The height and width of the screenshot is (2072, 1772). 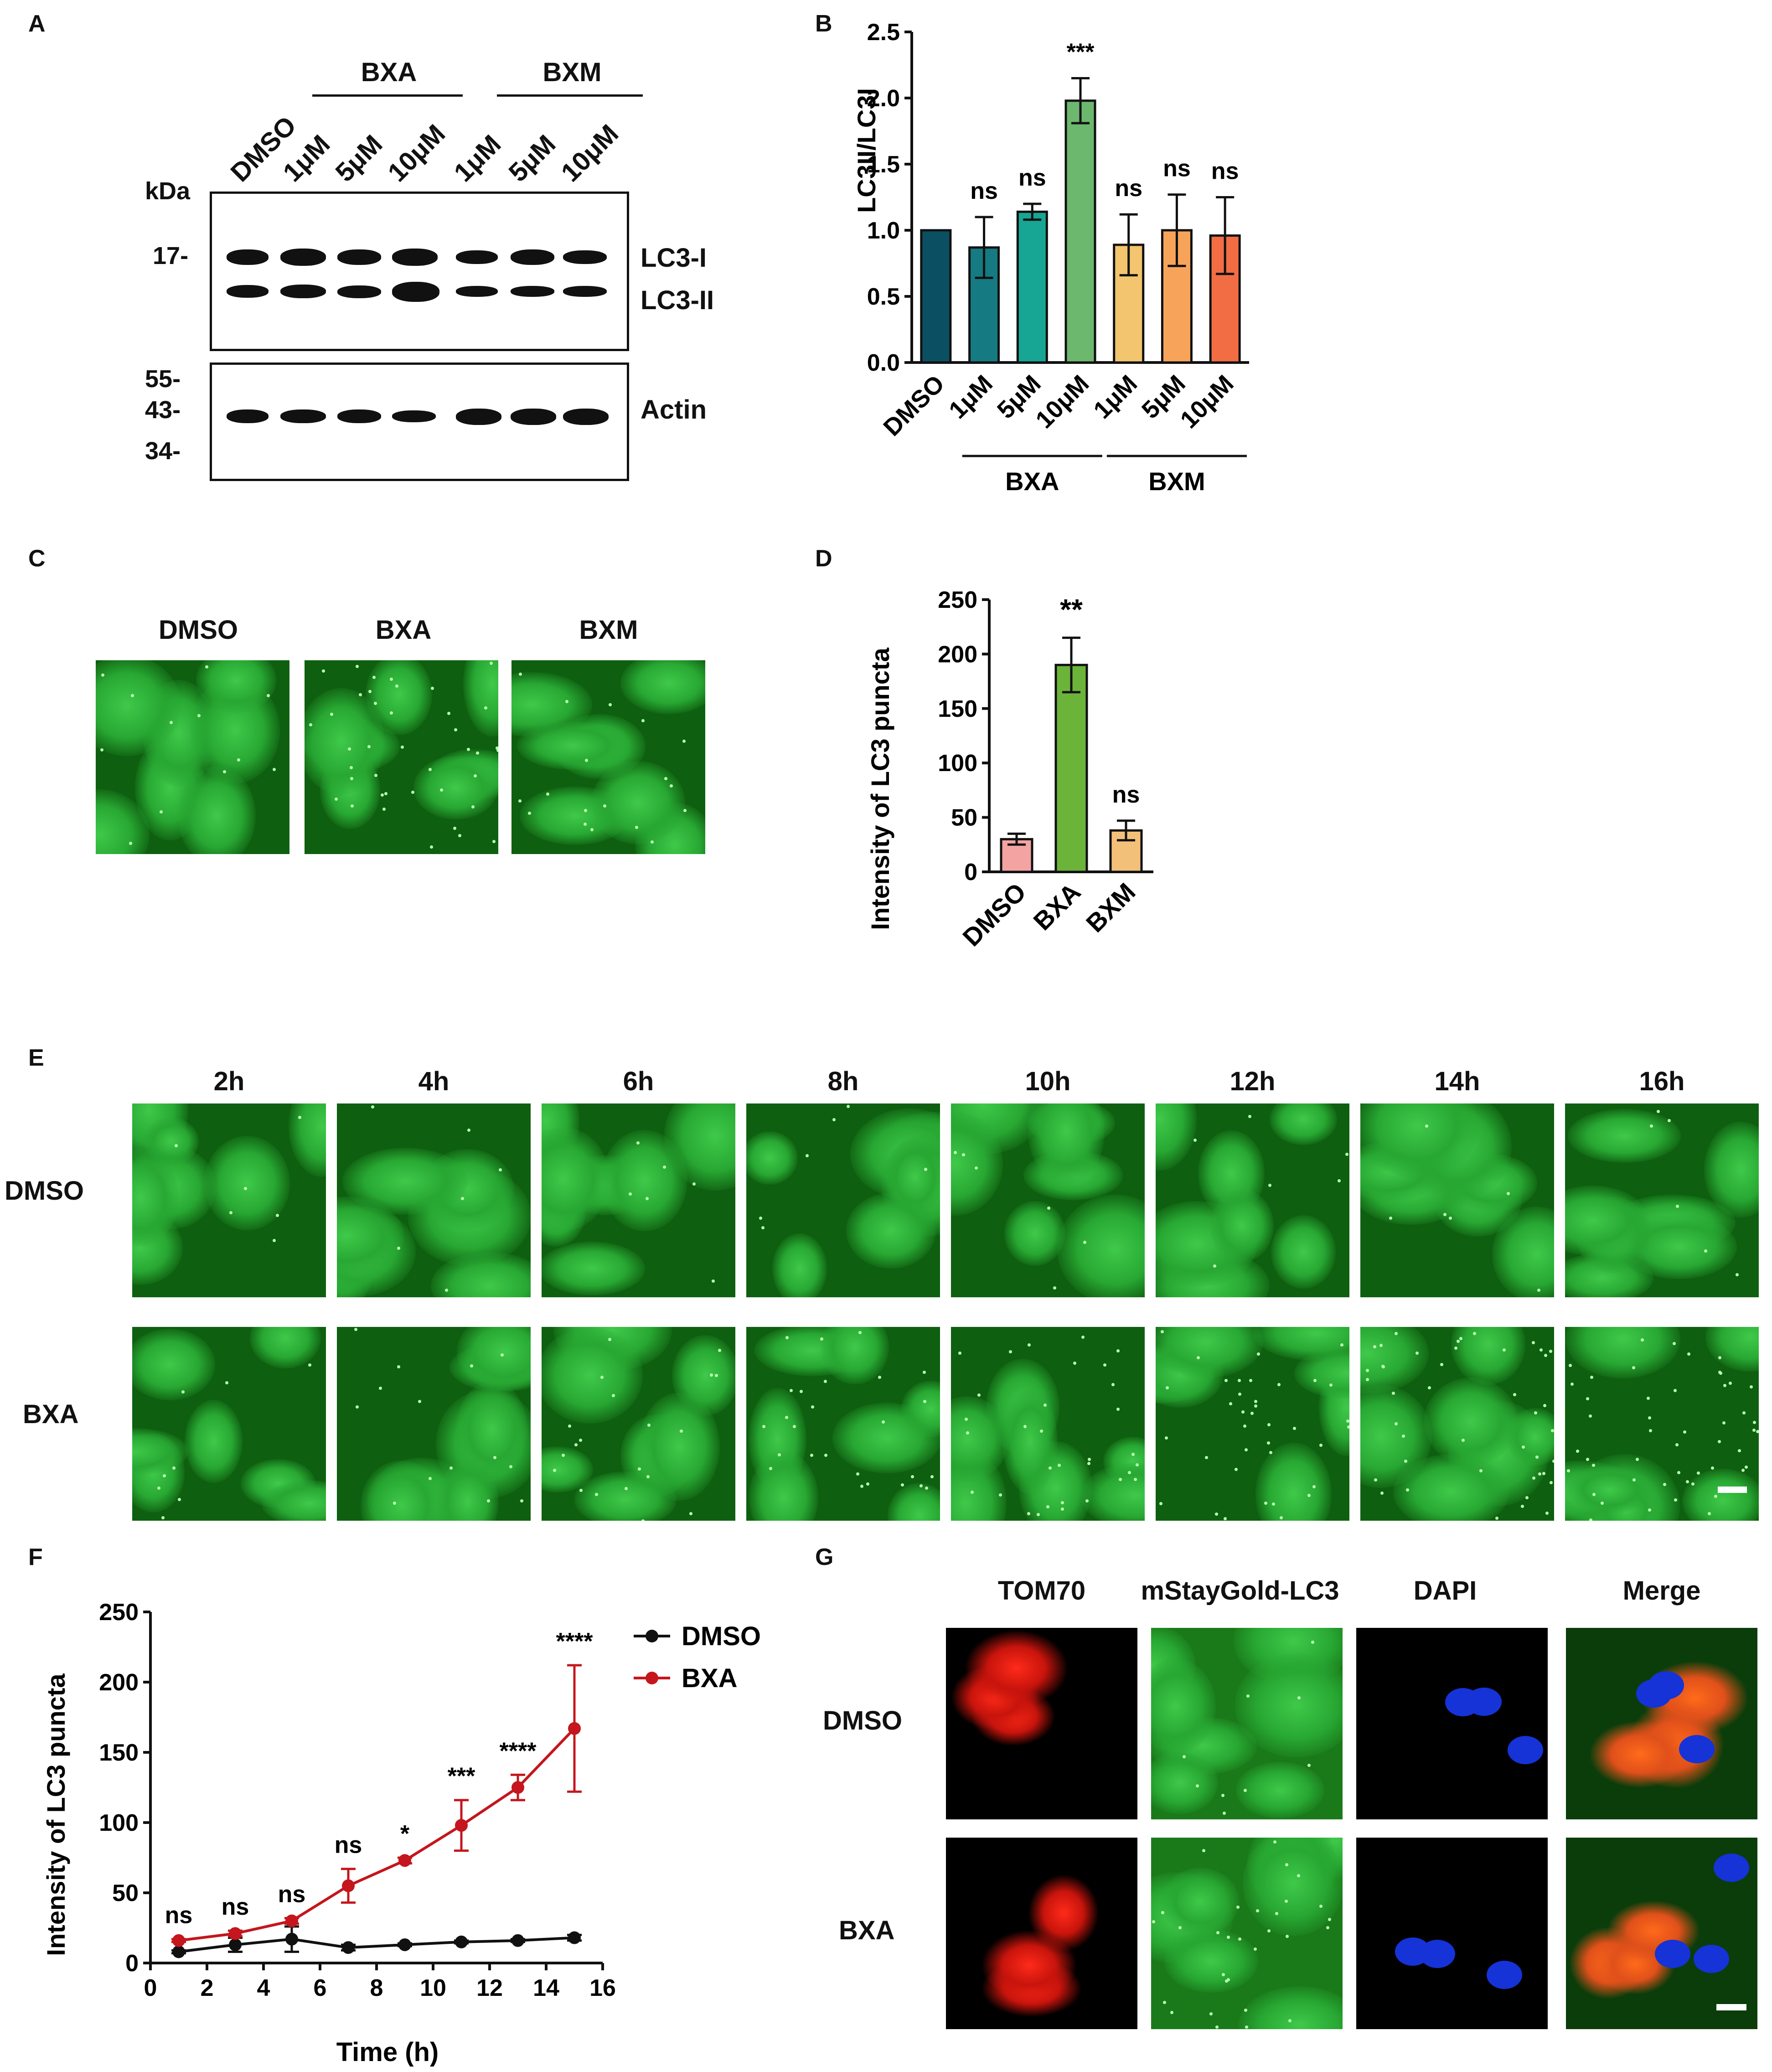 What do you see at coordinates (434, 1081) in the screenshot?
I see `e-timepoint-label: 4h` at bounding box center [434, 1081].